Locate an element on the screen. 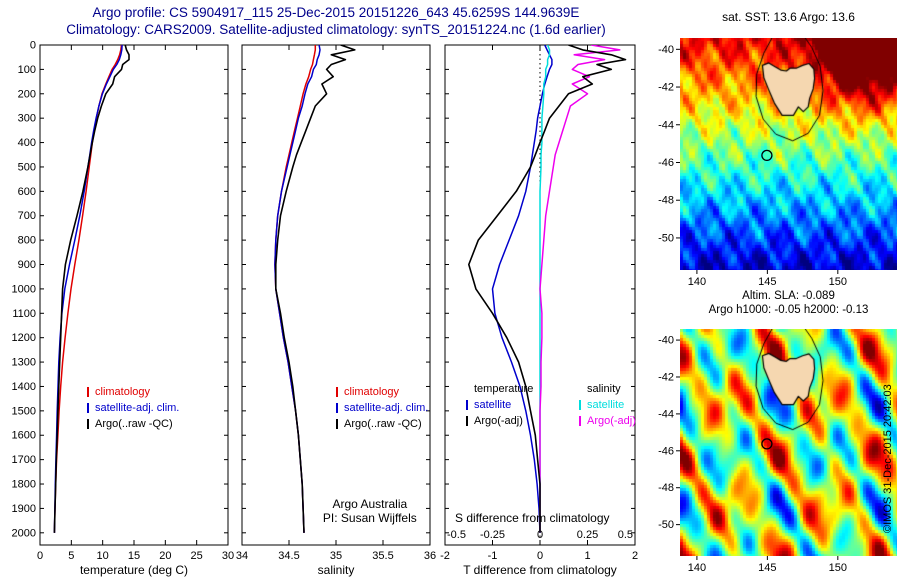  x-tick-label: 2 is located at coordinates (635, 556).